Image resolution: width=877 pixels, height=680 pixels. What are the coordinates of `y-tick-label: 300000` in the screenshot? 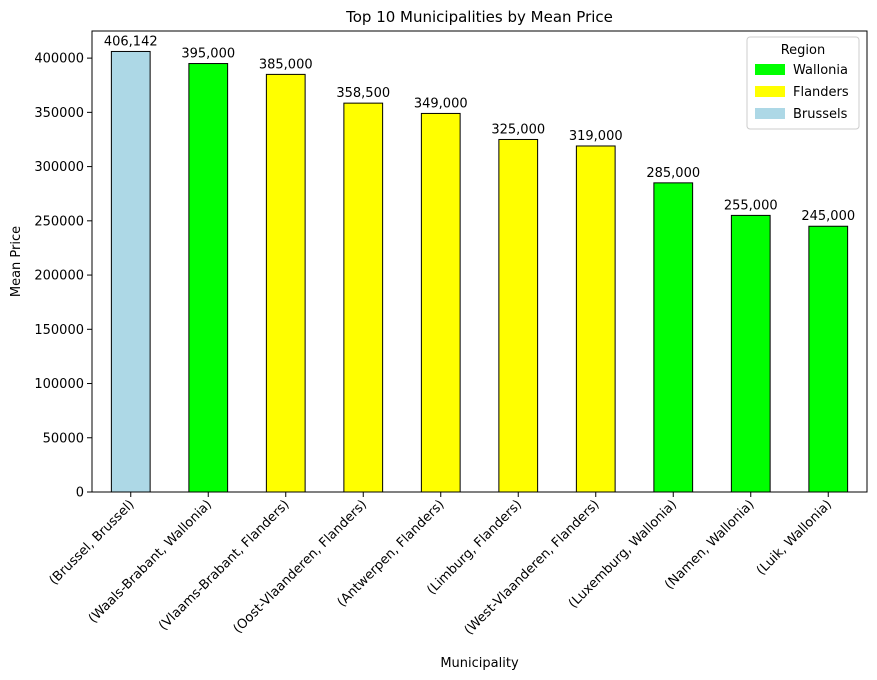 It's located at (59, 167).